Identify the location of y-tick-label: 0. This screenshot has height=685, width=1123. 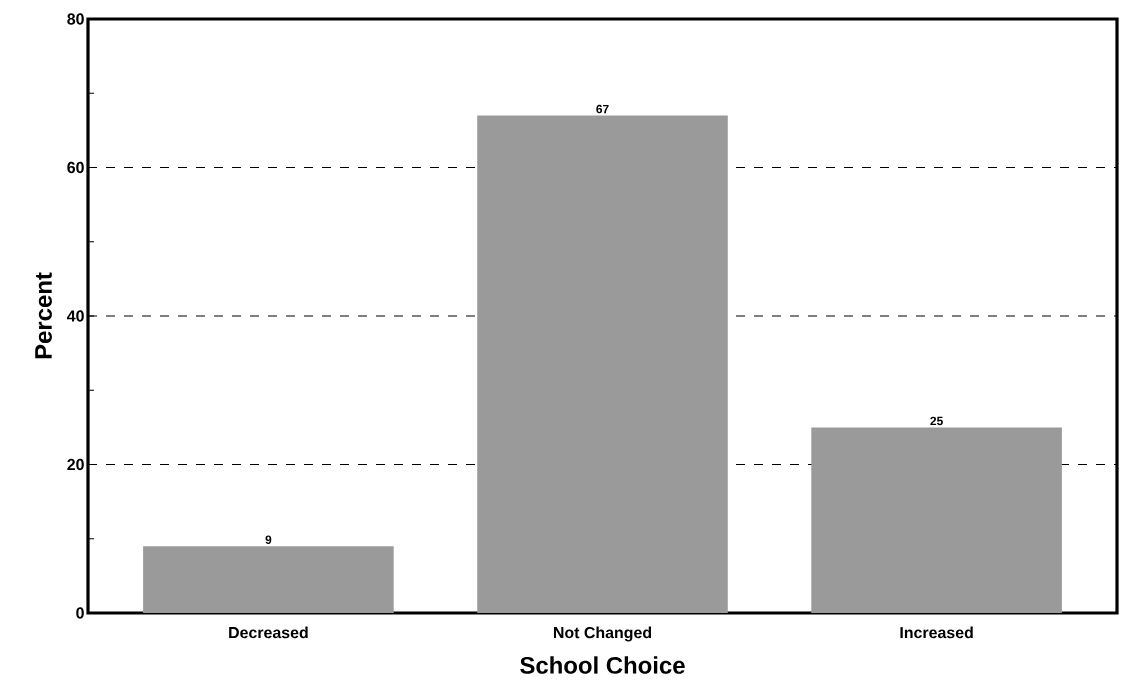
(80, 613).